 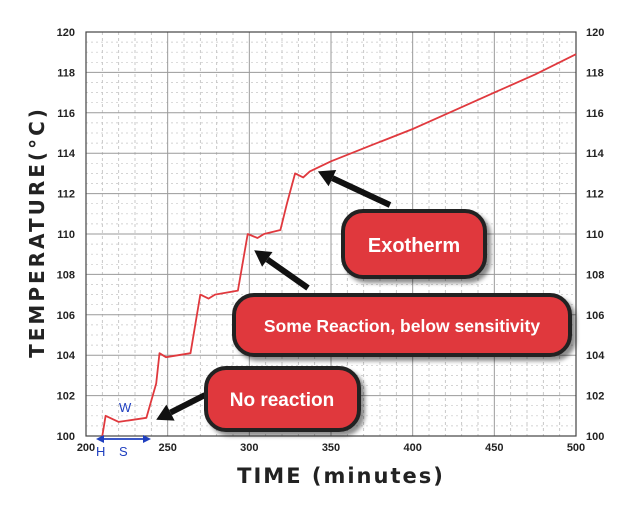 What do you see at coordinates (494, 448) in the screenshot?
I see `x-tick-label: 450` at bounding box center [494, 448].